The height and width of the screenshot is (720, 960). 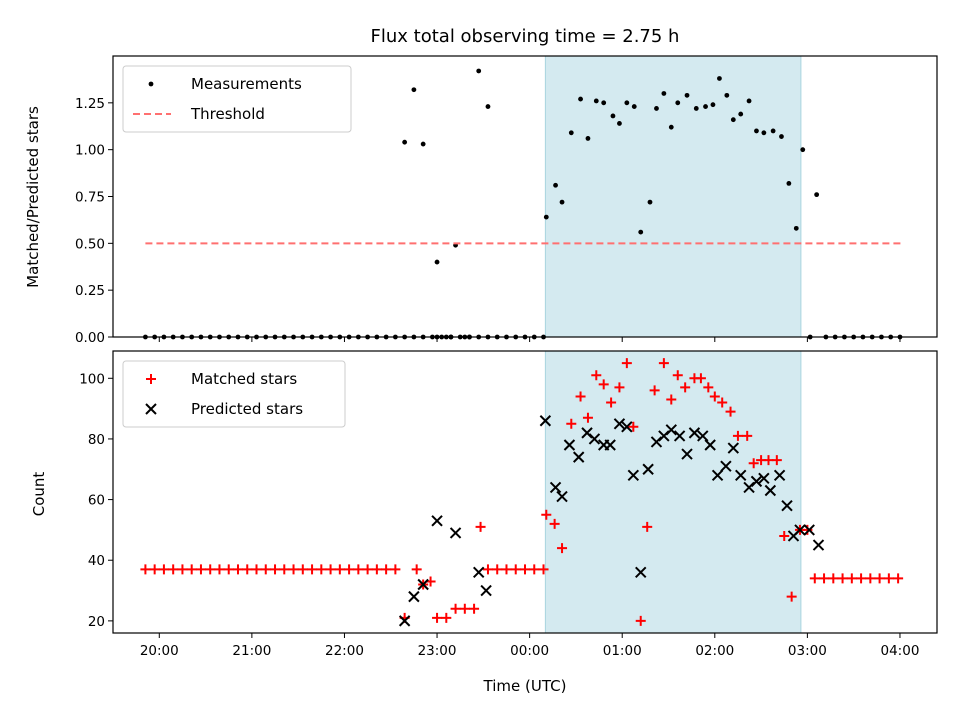 I want to click on legend-predicted-swatch, so click(x=151, y=409).